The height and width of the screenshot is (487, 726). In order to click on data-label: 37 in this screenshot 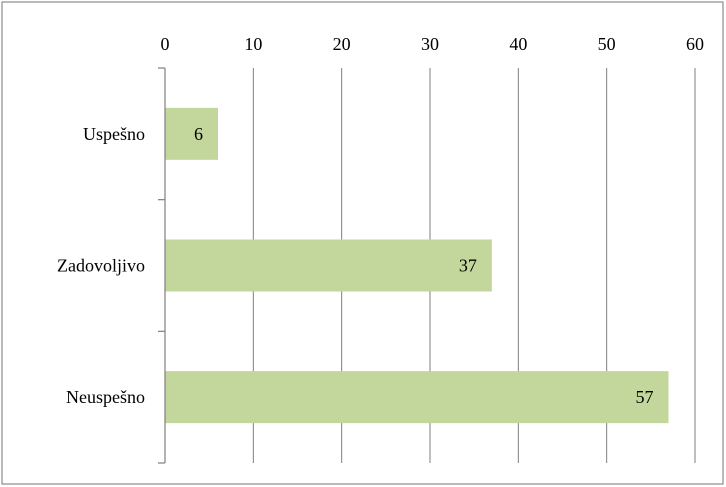, I will do `click(468, 266)`.